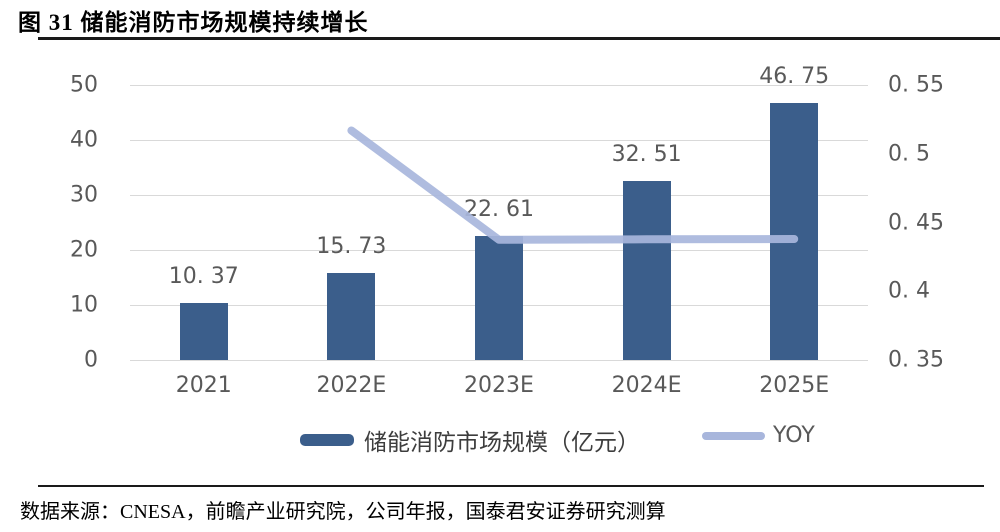 This screenshot has width=1000, height=532. I want to click on yoy-line, so click(573, 185).